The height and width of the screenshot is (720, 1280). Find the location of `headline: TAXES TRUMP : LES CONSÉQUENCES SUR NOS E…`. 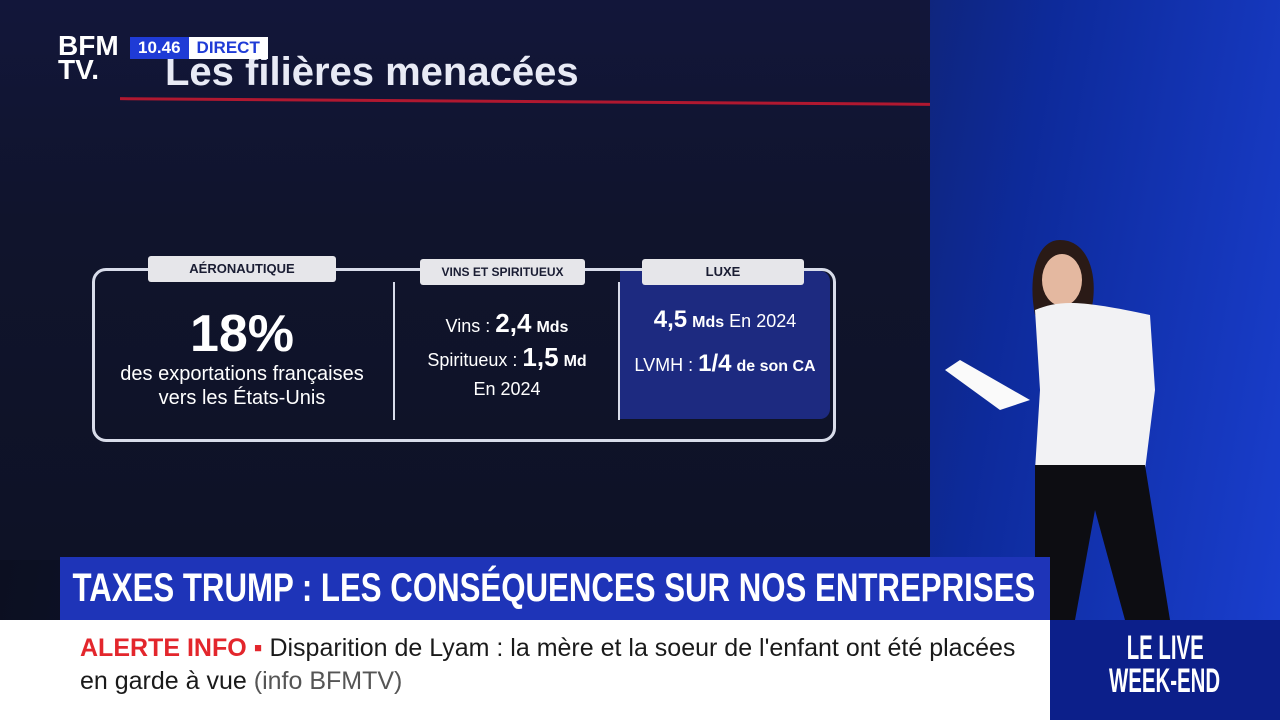

headline: TAXES TRUMP : LES CONSÉQUENCES SUR NOS E… is located at coordinates (554, 588).